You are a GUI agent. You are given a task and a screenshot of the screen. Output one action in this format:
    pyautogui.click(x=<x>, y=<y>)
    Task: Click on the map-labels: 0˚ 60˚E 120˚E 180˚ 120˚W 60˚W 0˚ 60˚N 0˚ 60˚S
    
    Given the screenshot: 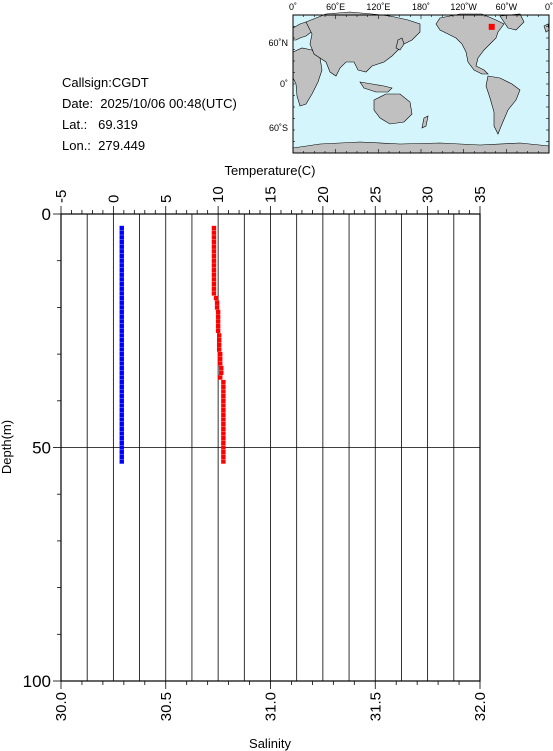 What is the action you would take?
    pyautogui.click(x=410, y=67)
    